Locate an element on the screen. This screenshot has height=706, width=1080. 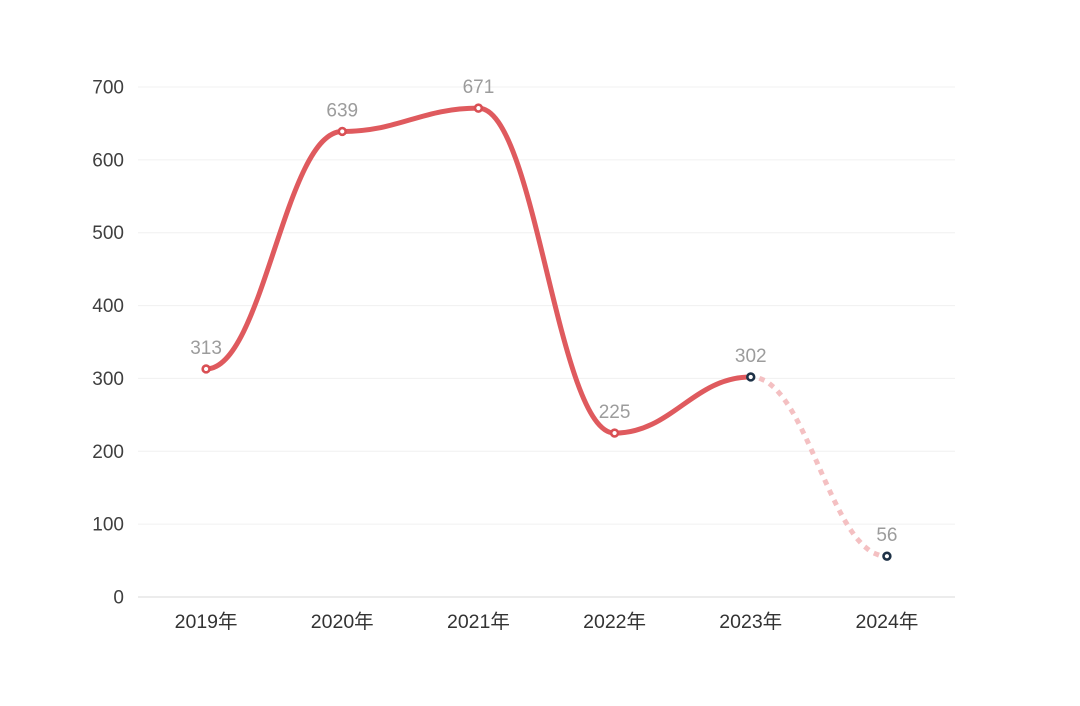
data-point-label: 639 is located at coordinates (342, 110).